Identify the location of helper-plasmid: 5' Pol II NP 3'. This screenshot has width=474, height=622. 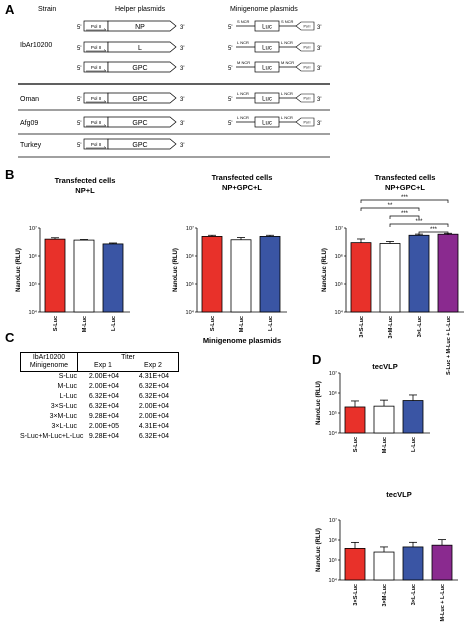
(130, 26).